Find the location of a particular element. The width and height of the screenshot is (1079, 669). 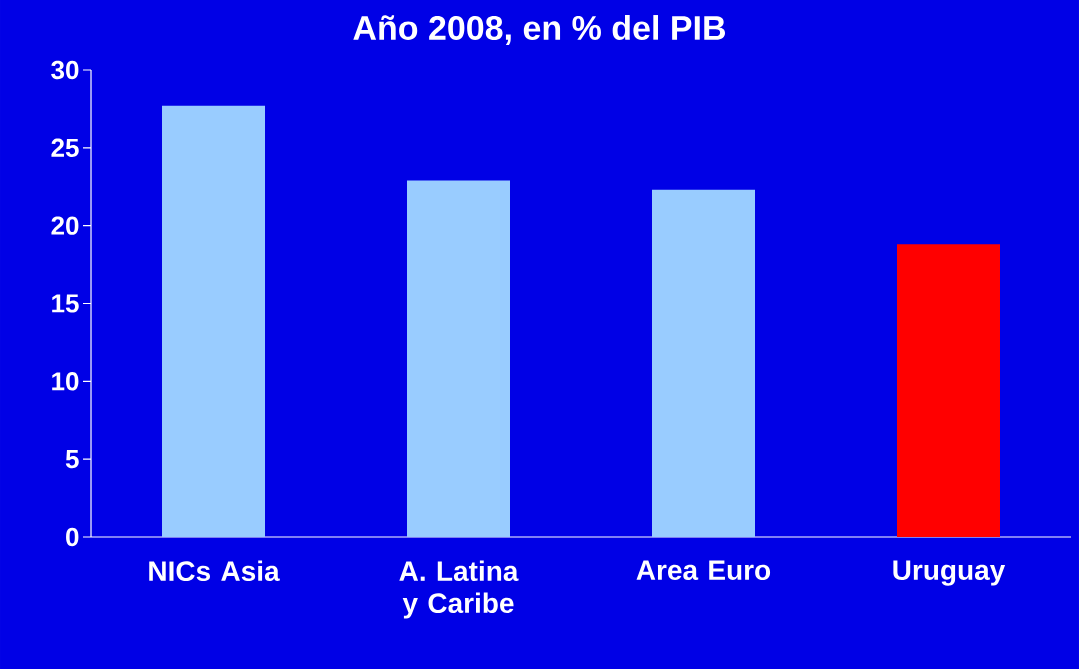

y-tick-label: 0 is located at coordinates (72, 537).